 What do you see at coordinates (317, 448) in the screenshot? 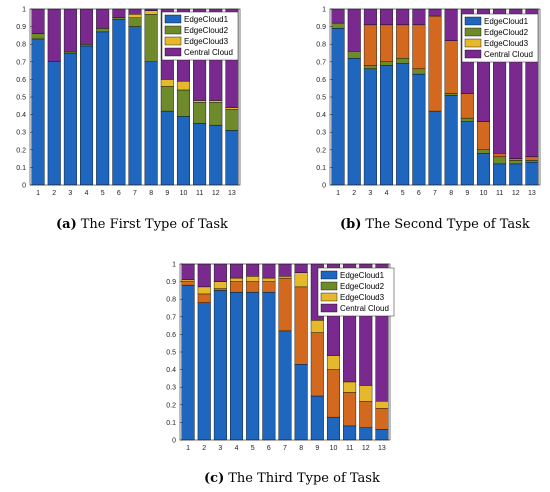
I see `x-tick-label: 9` at bounding box center [317, 448].